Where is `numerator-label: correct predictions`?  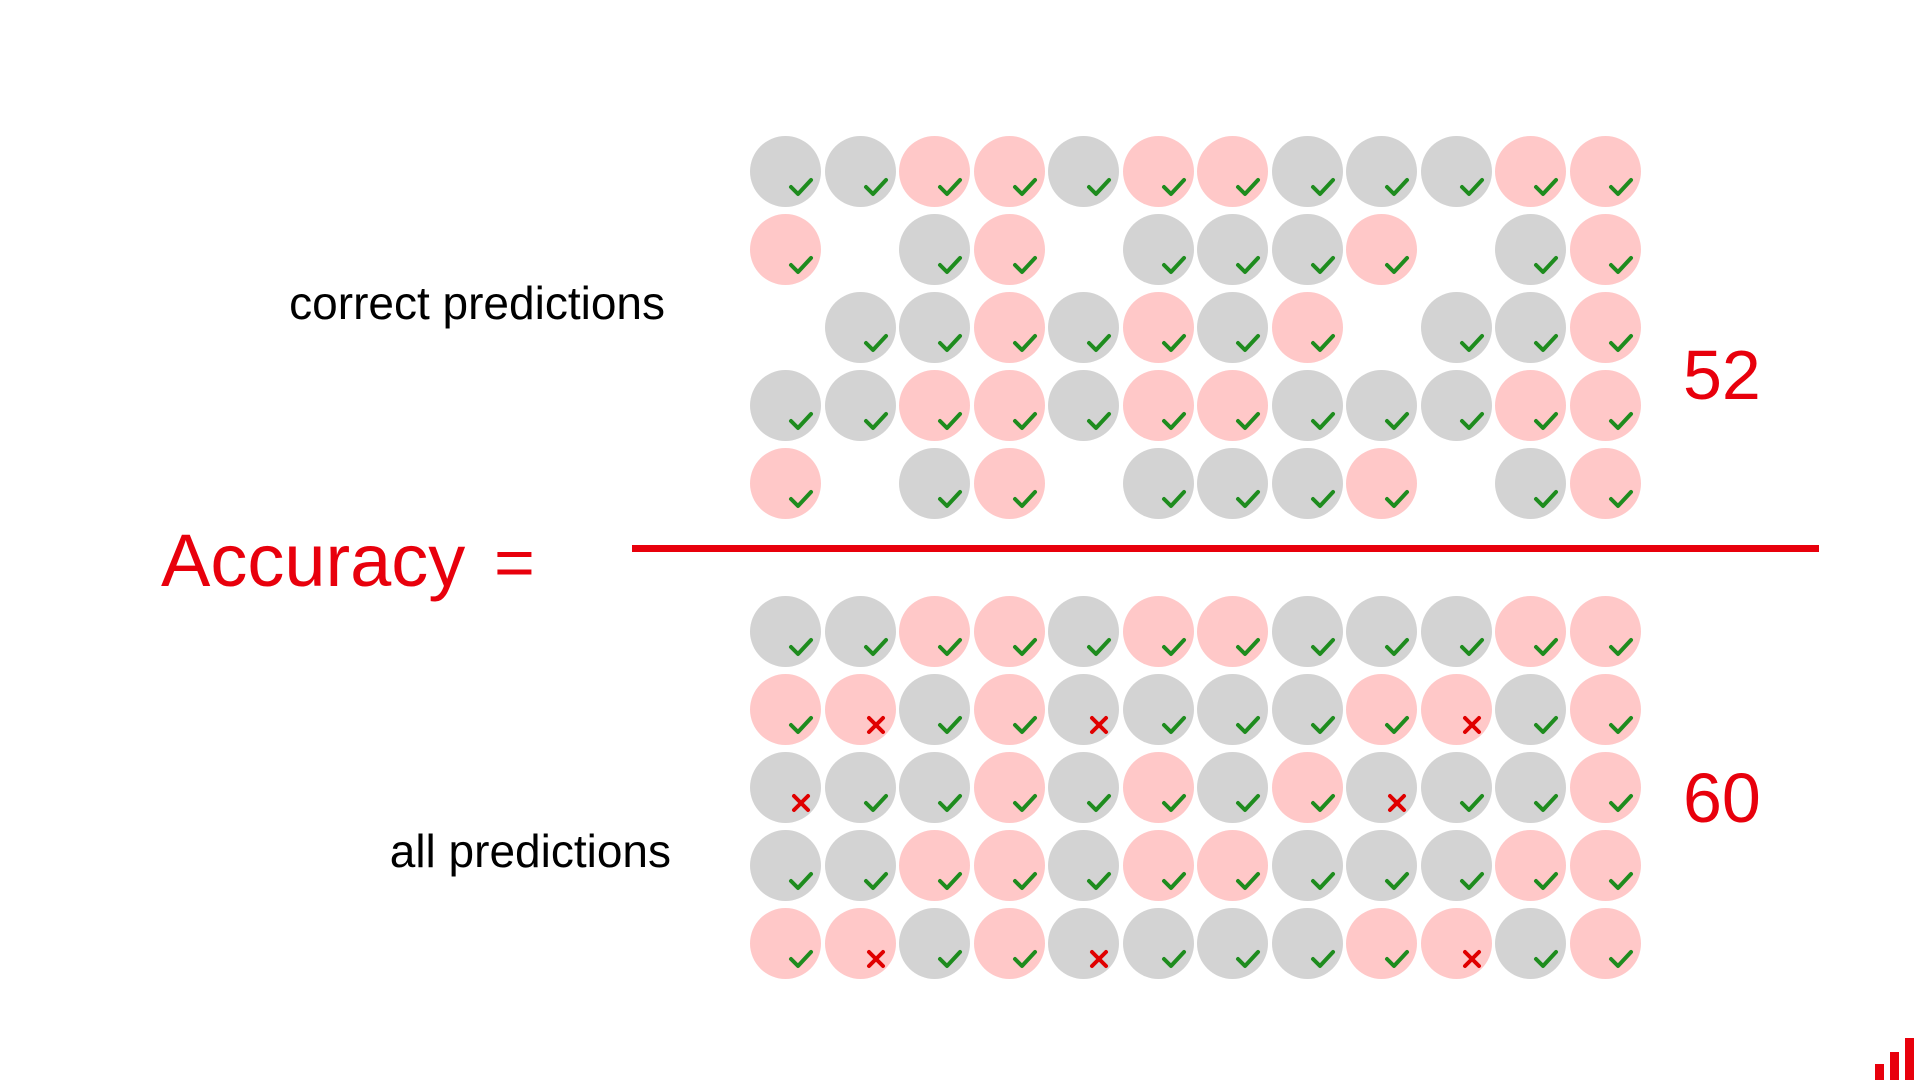
numerator-label: correct predictions is located at coordinates (477, 303).